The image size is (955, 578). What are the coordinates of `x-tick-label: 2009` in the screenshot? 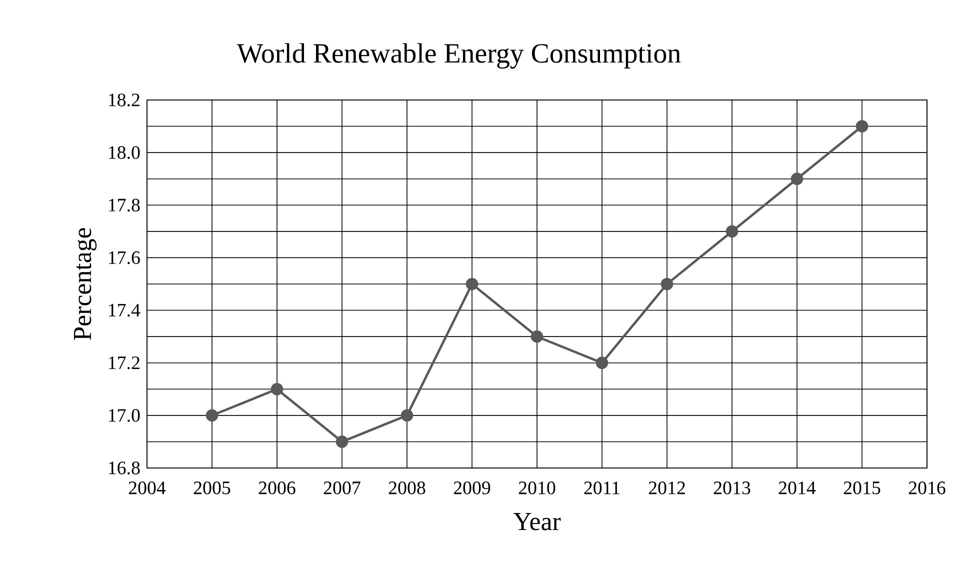 It's located at (472, 487).